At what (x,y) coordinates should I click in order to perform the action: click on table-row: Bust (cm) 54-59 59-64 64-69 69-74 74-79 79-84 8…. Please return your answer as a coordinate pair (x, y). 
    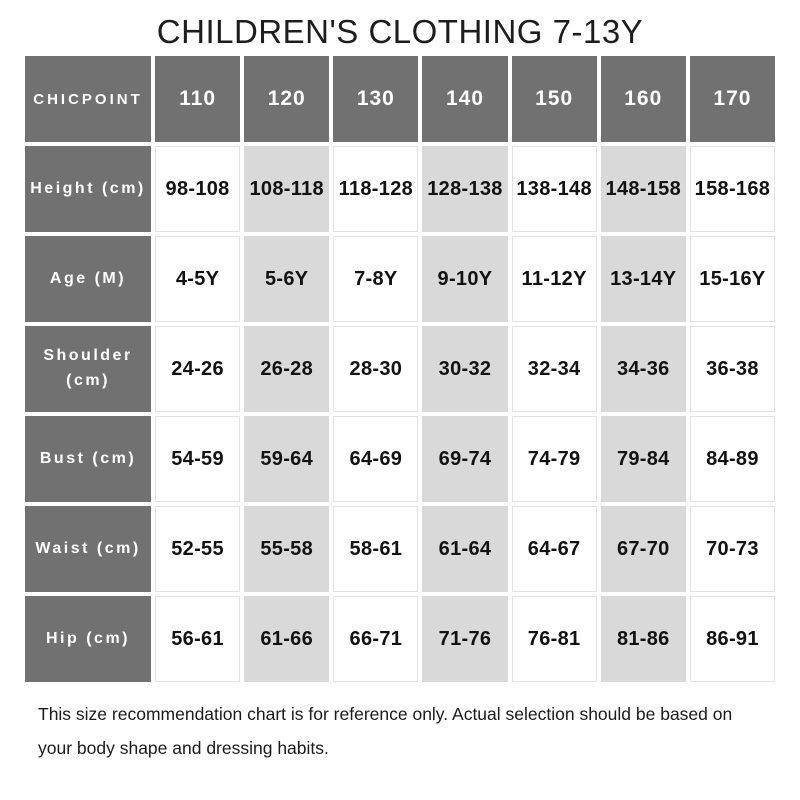
    Looking at the image, I should click on (400, 459).